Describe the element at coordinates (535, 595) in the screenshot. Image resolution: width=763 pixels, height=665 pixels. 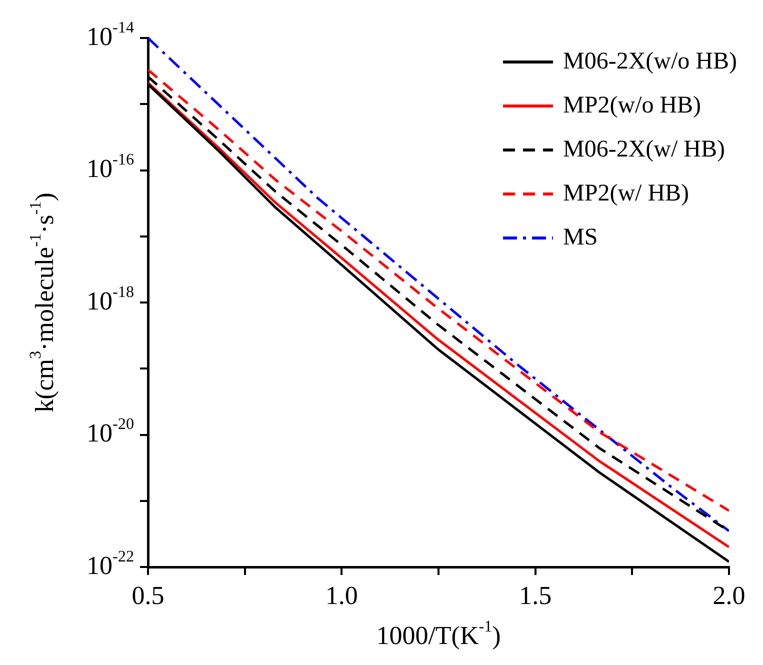
I see `x-tick-label: 1.5` at that location.